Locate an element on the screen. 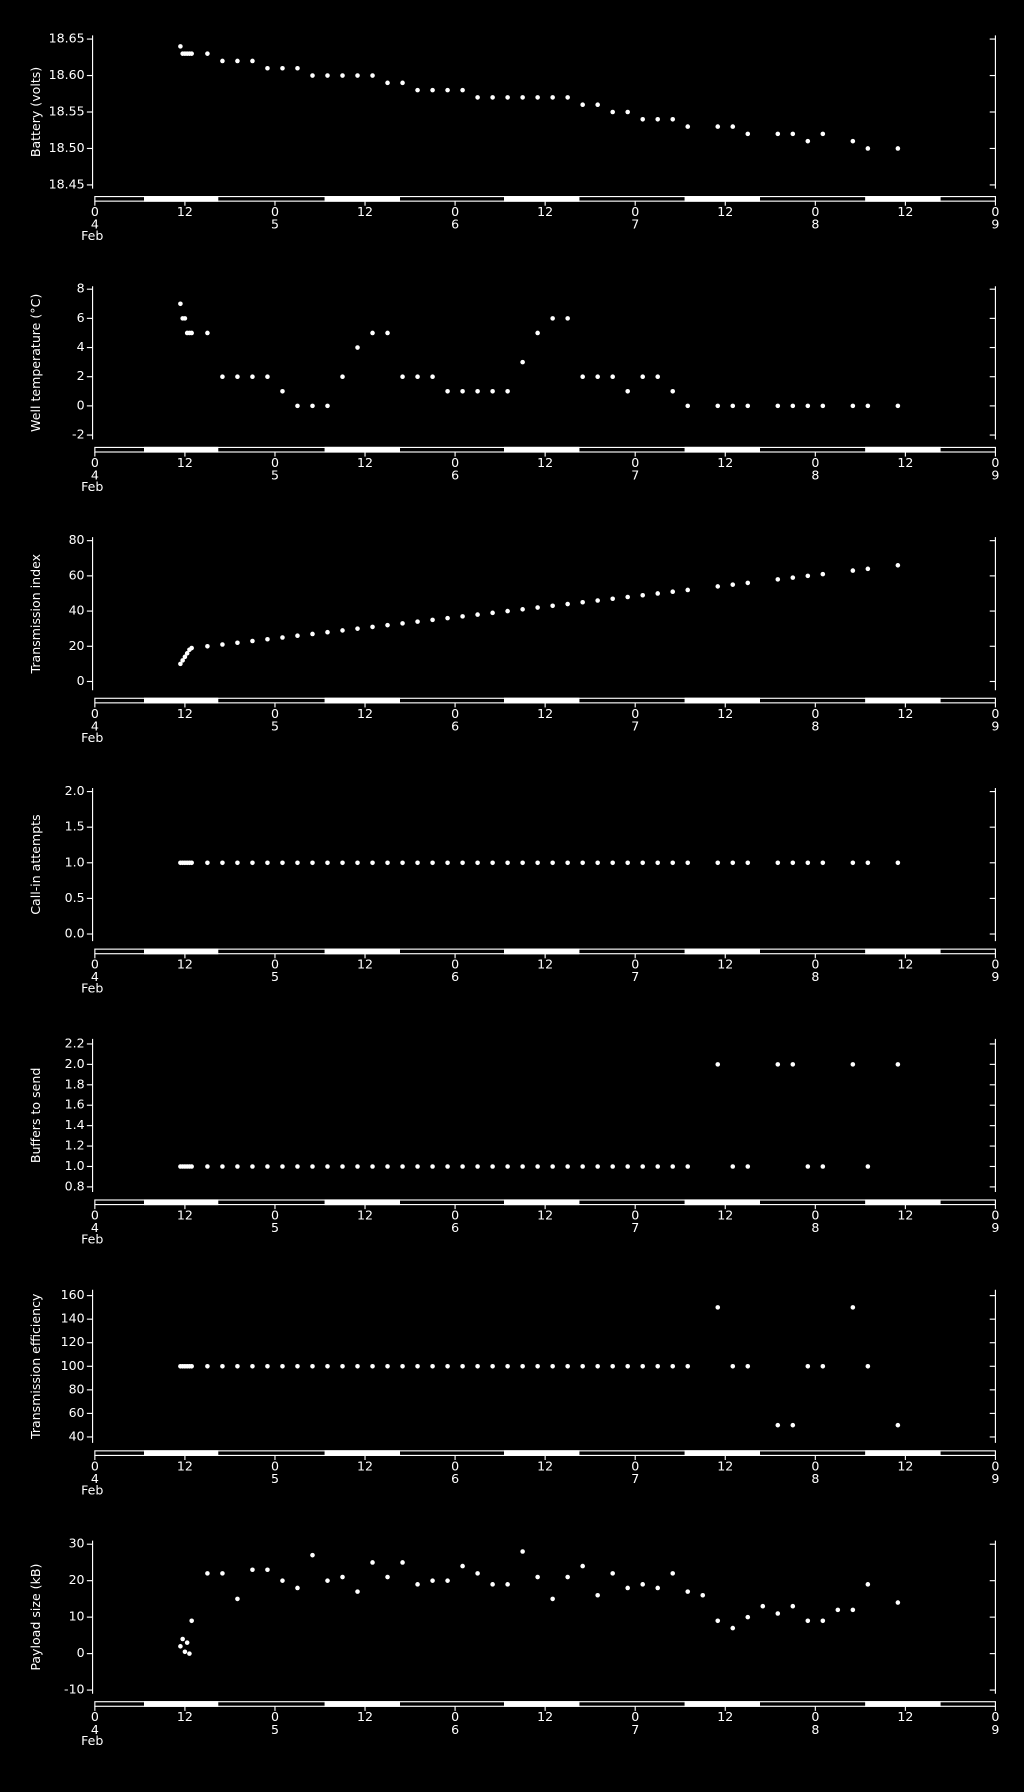  y-tick-label: 0 is located at coordinates (81, 680).